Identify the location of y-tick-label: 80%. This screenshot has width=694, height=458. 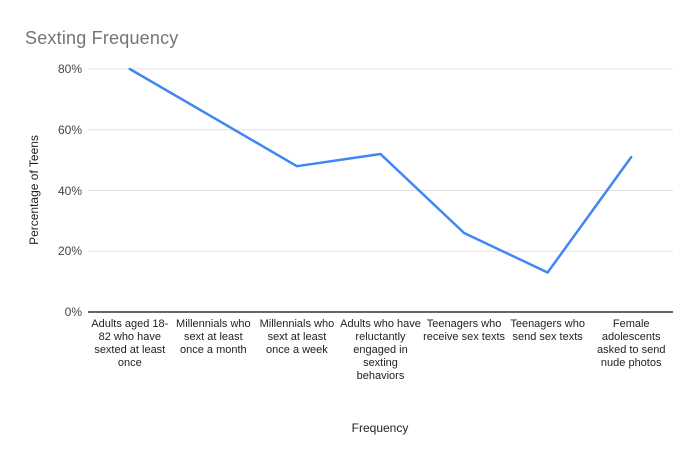
(69, 69).